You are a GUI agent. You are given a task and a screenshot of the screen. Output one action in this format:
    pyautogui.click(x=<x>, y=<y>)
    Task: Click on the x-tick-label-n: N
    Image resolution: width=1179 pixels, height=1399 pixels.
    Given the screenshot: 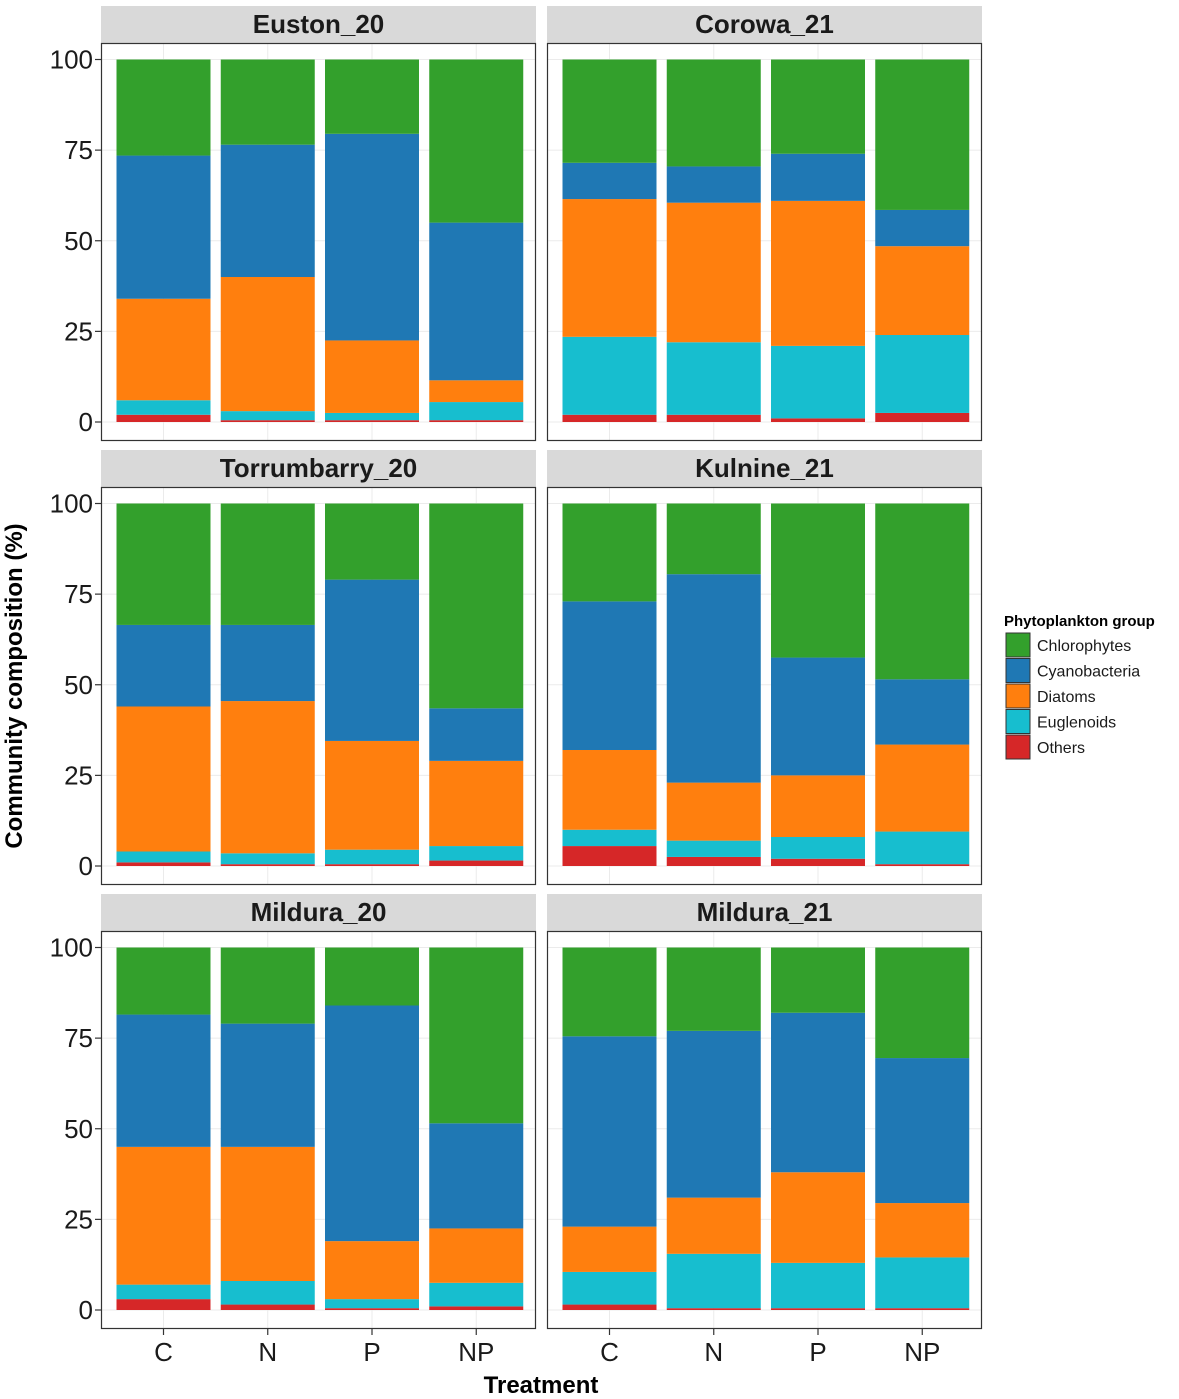 What is the action you would take?
    pyautogui.click(x=267, y=1352)
    